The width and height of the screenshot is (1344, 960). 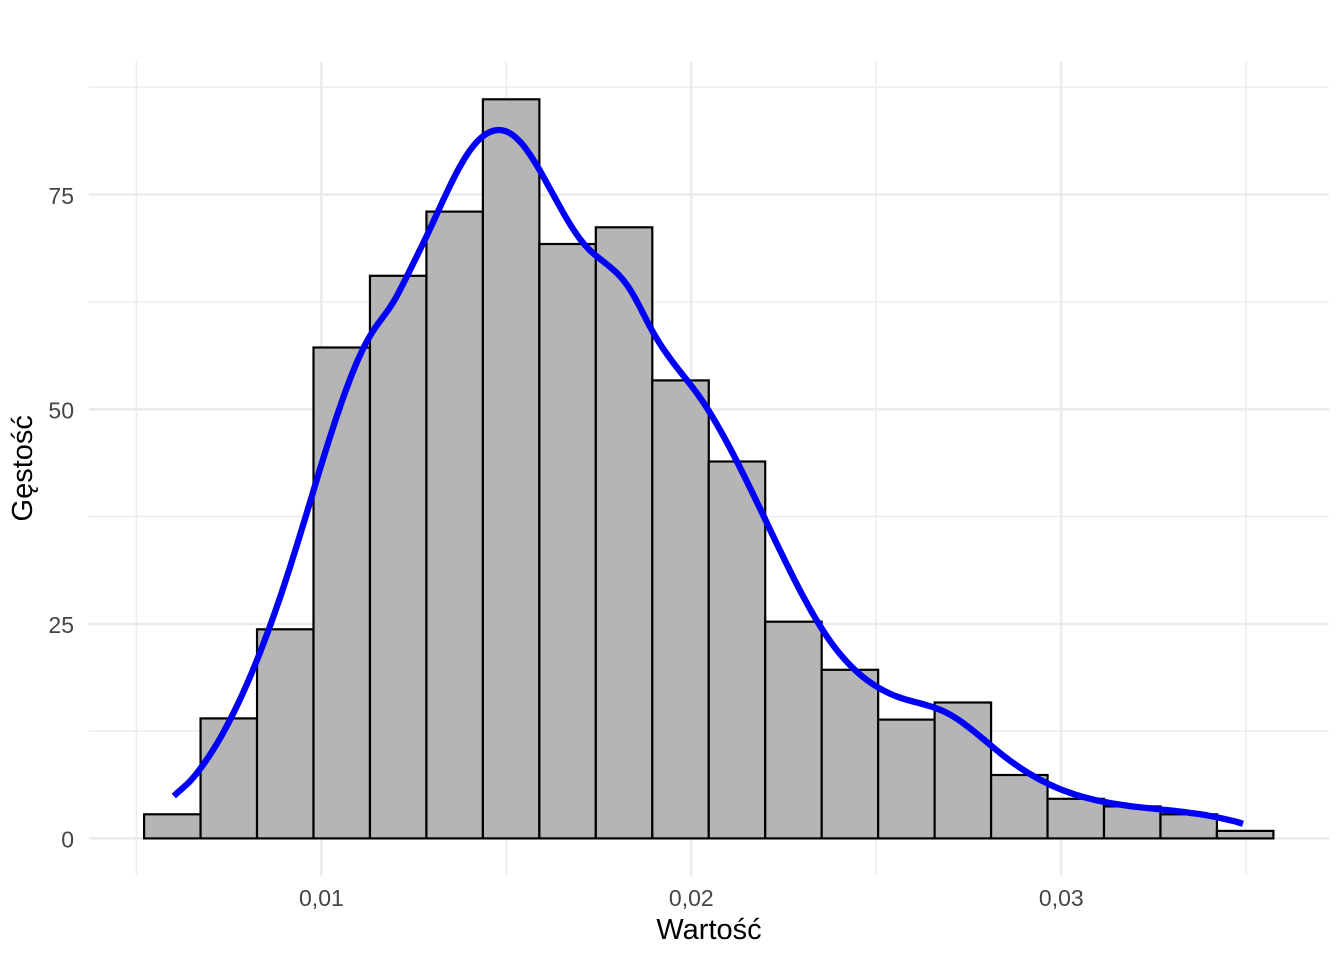 I want to click on svg-text: Gęstość, so click(x=23, y=468).